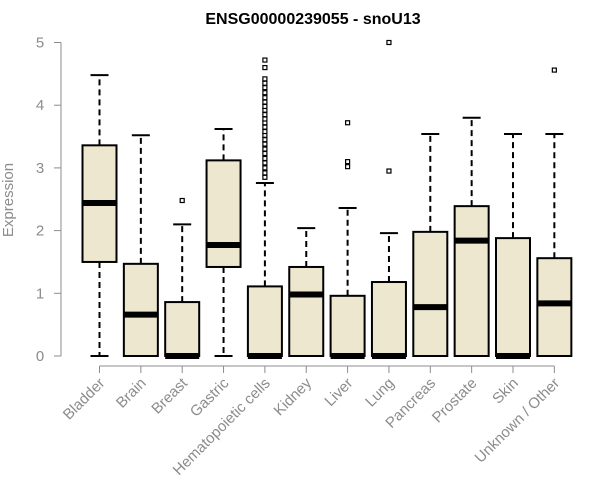 This screenshot has width=600, height=500. Describe the element at coordinates (99, 215) in the screenshot. I see `box-bladder` at that location.